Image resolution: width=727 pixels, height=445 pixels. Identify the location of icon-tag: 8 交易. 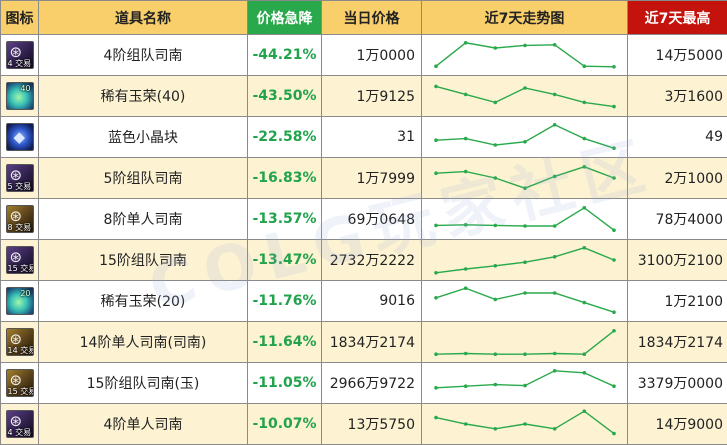
(20, 227).